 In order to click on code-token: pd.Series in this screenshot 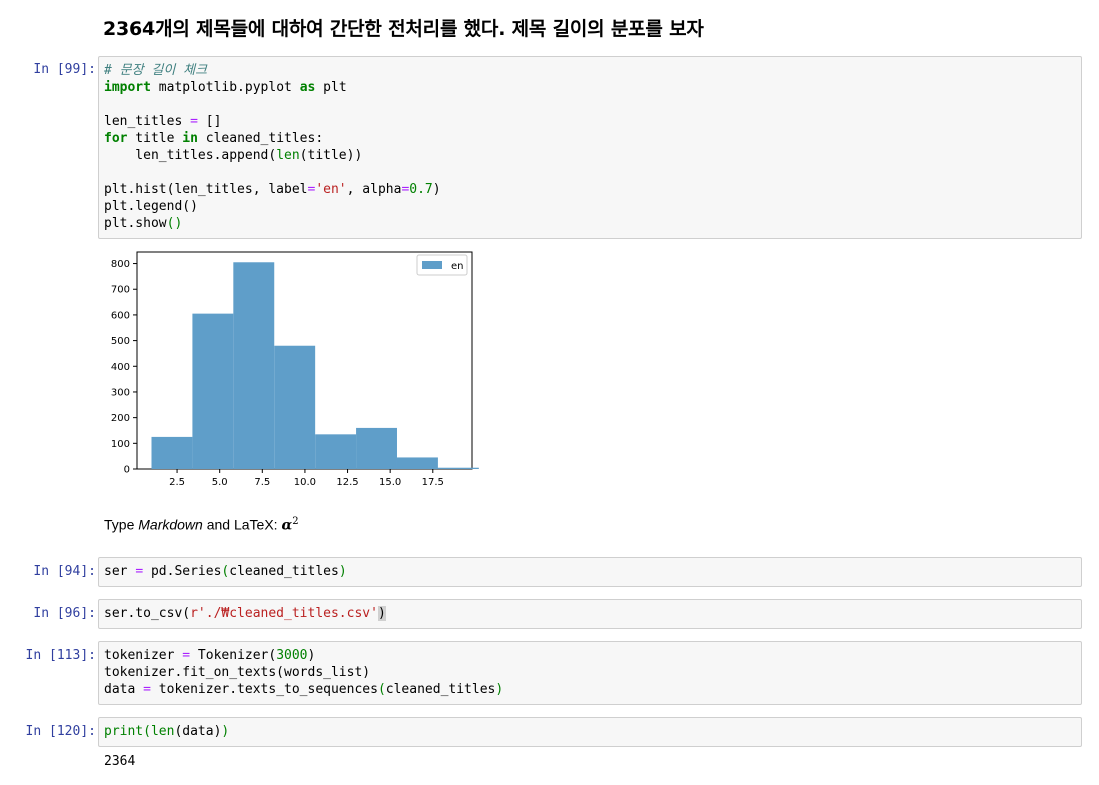, I will do `click(182, 571)`.